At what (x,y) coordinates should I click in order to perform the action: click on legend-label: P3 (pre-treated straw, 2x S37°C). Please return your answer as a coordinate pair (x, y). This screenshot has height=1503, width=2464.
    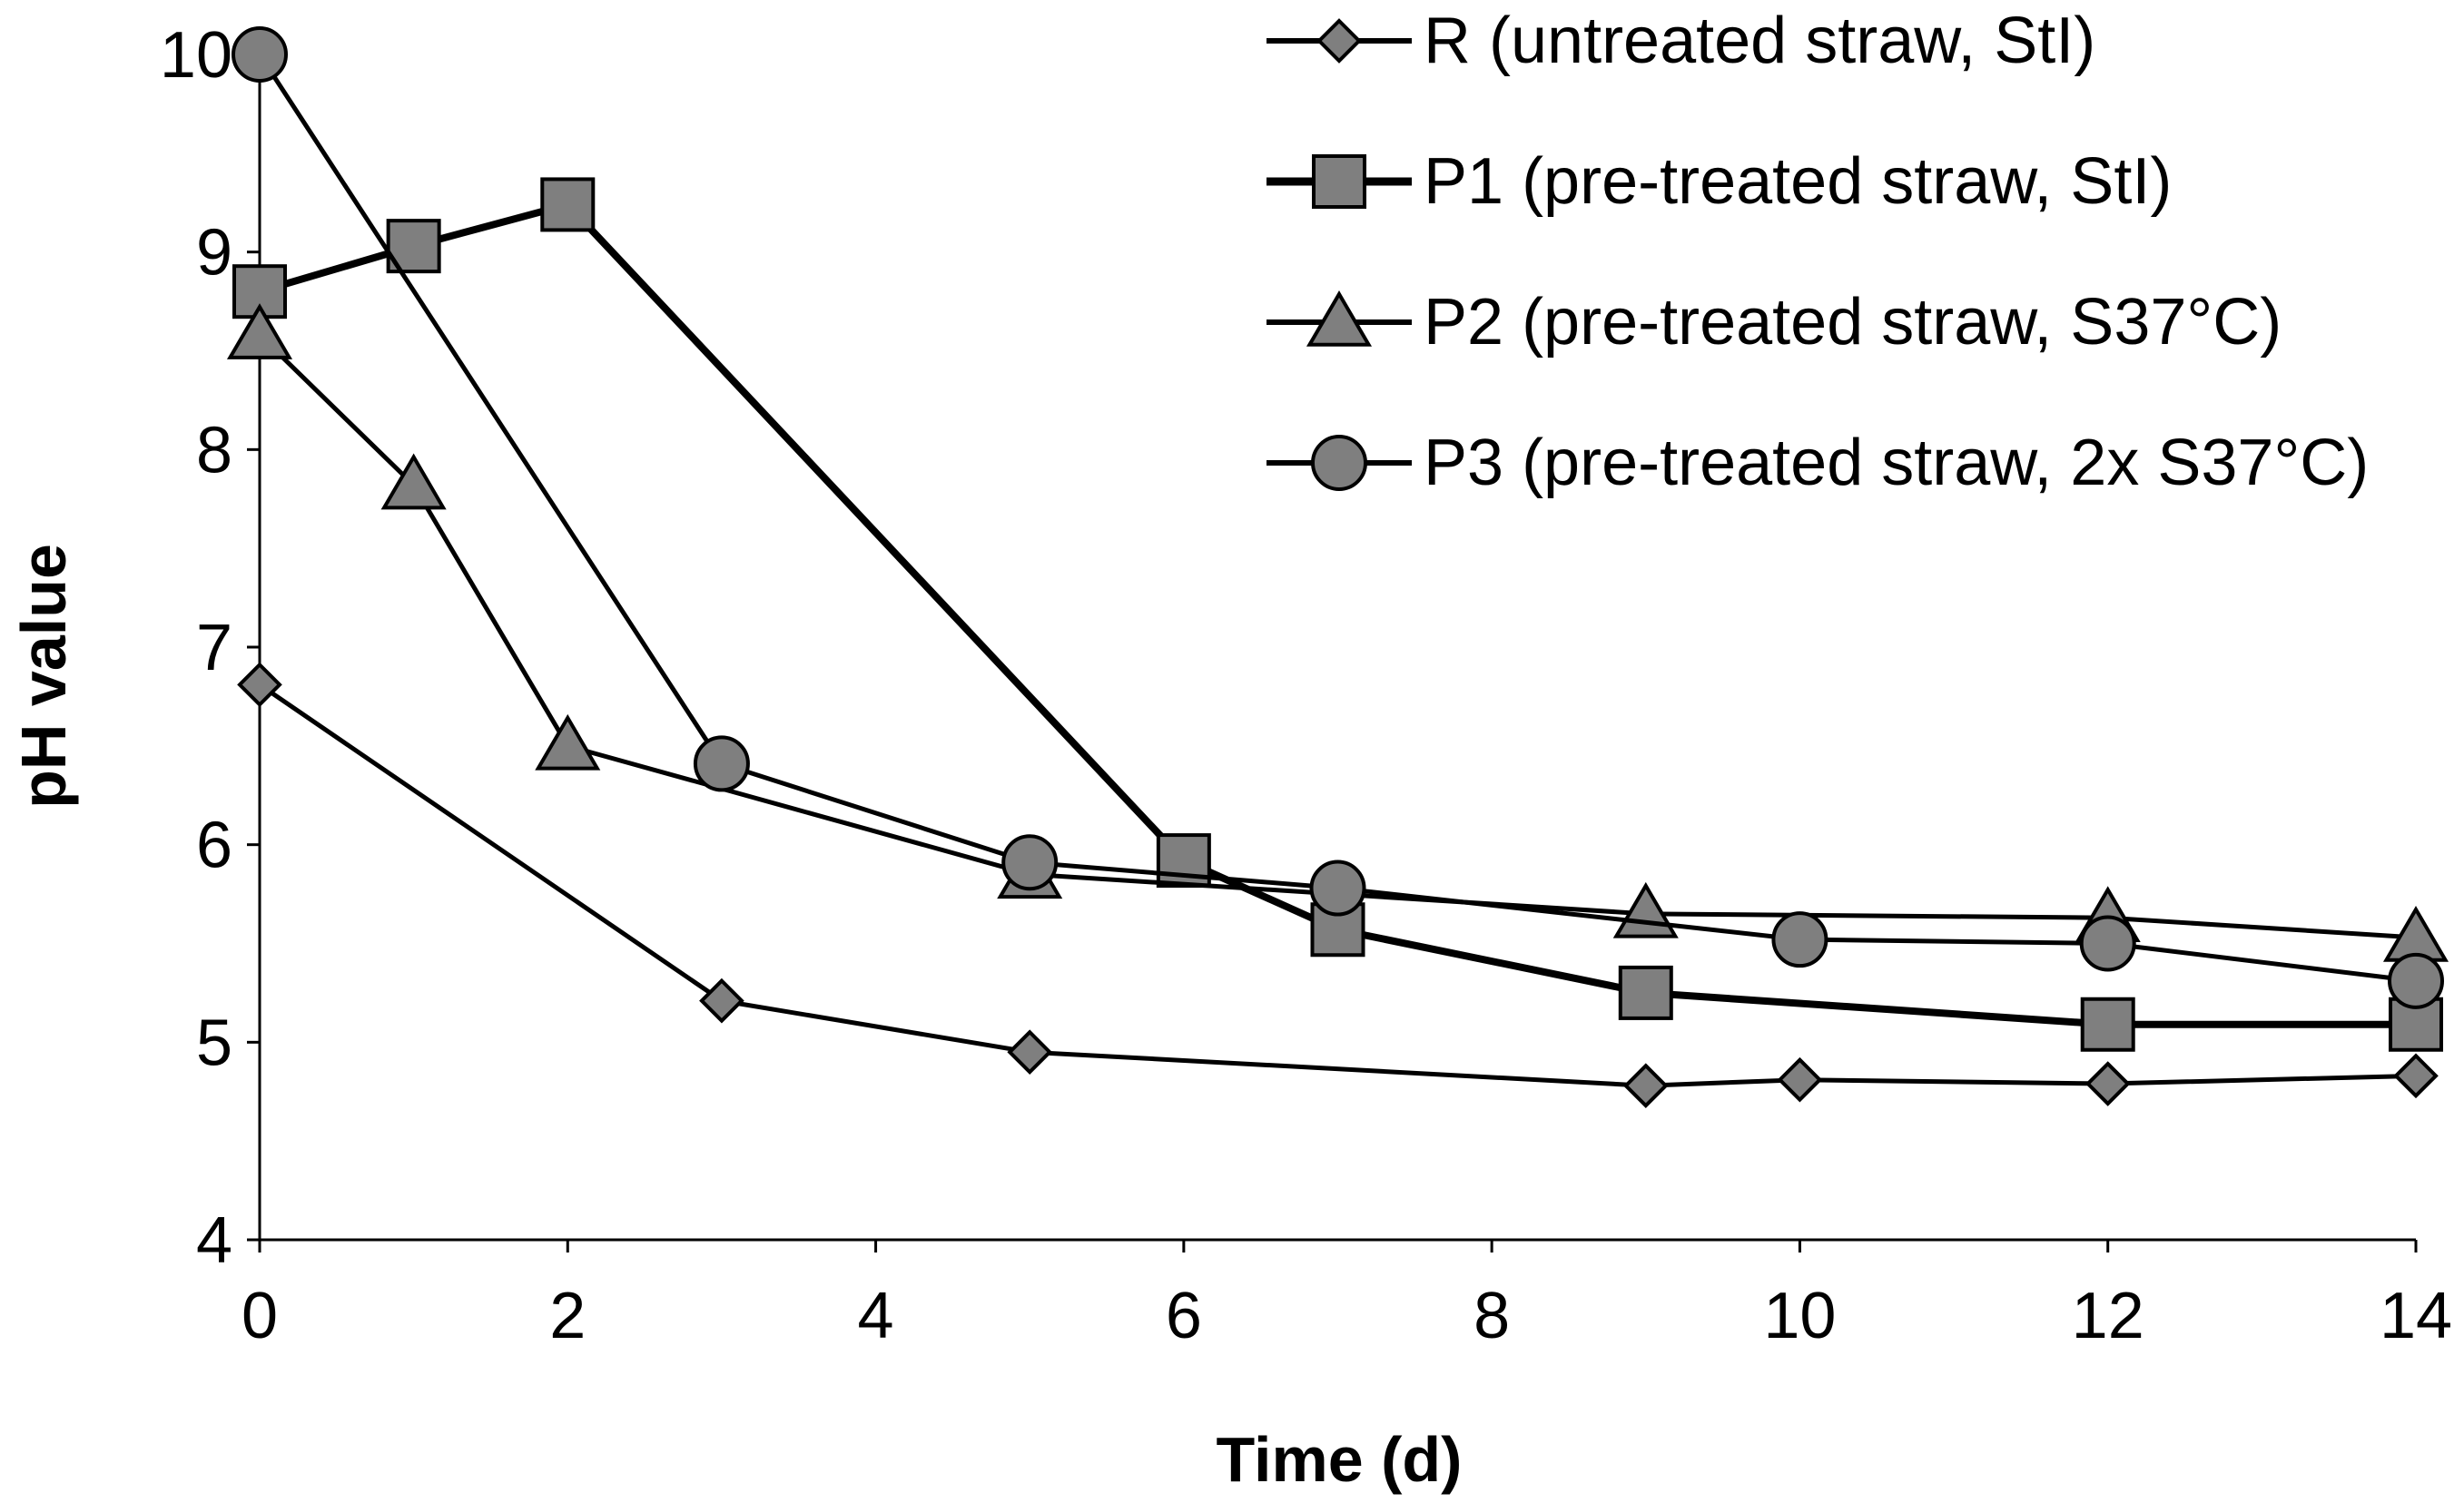
    Looking at the image, I should click on (1896, 463).